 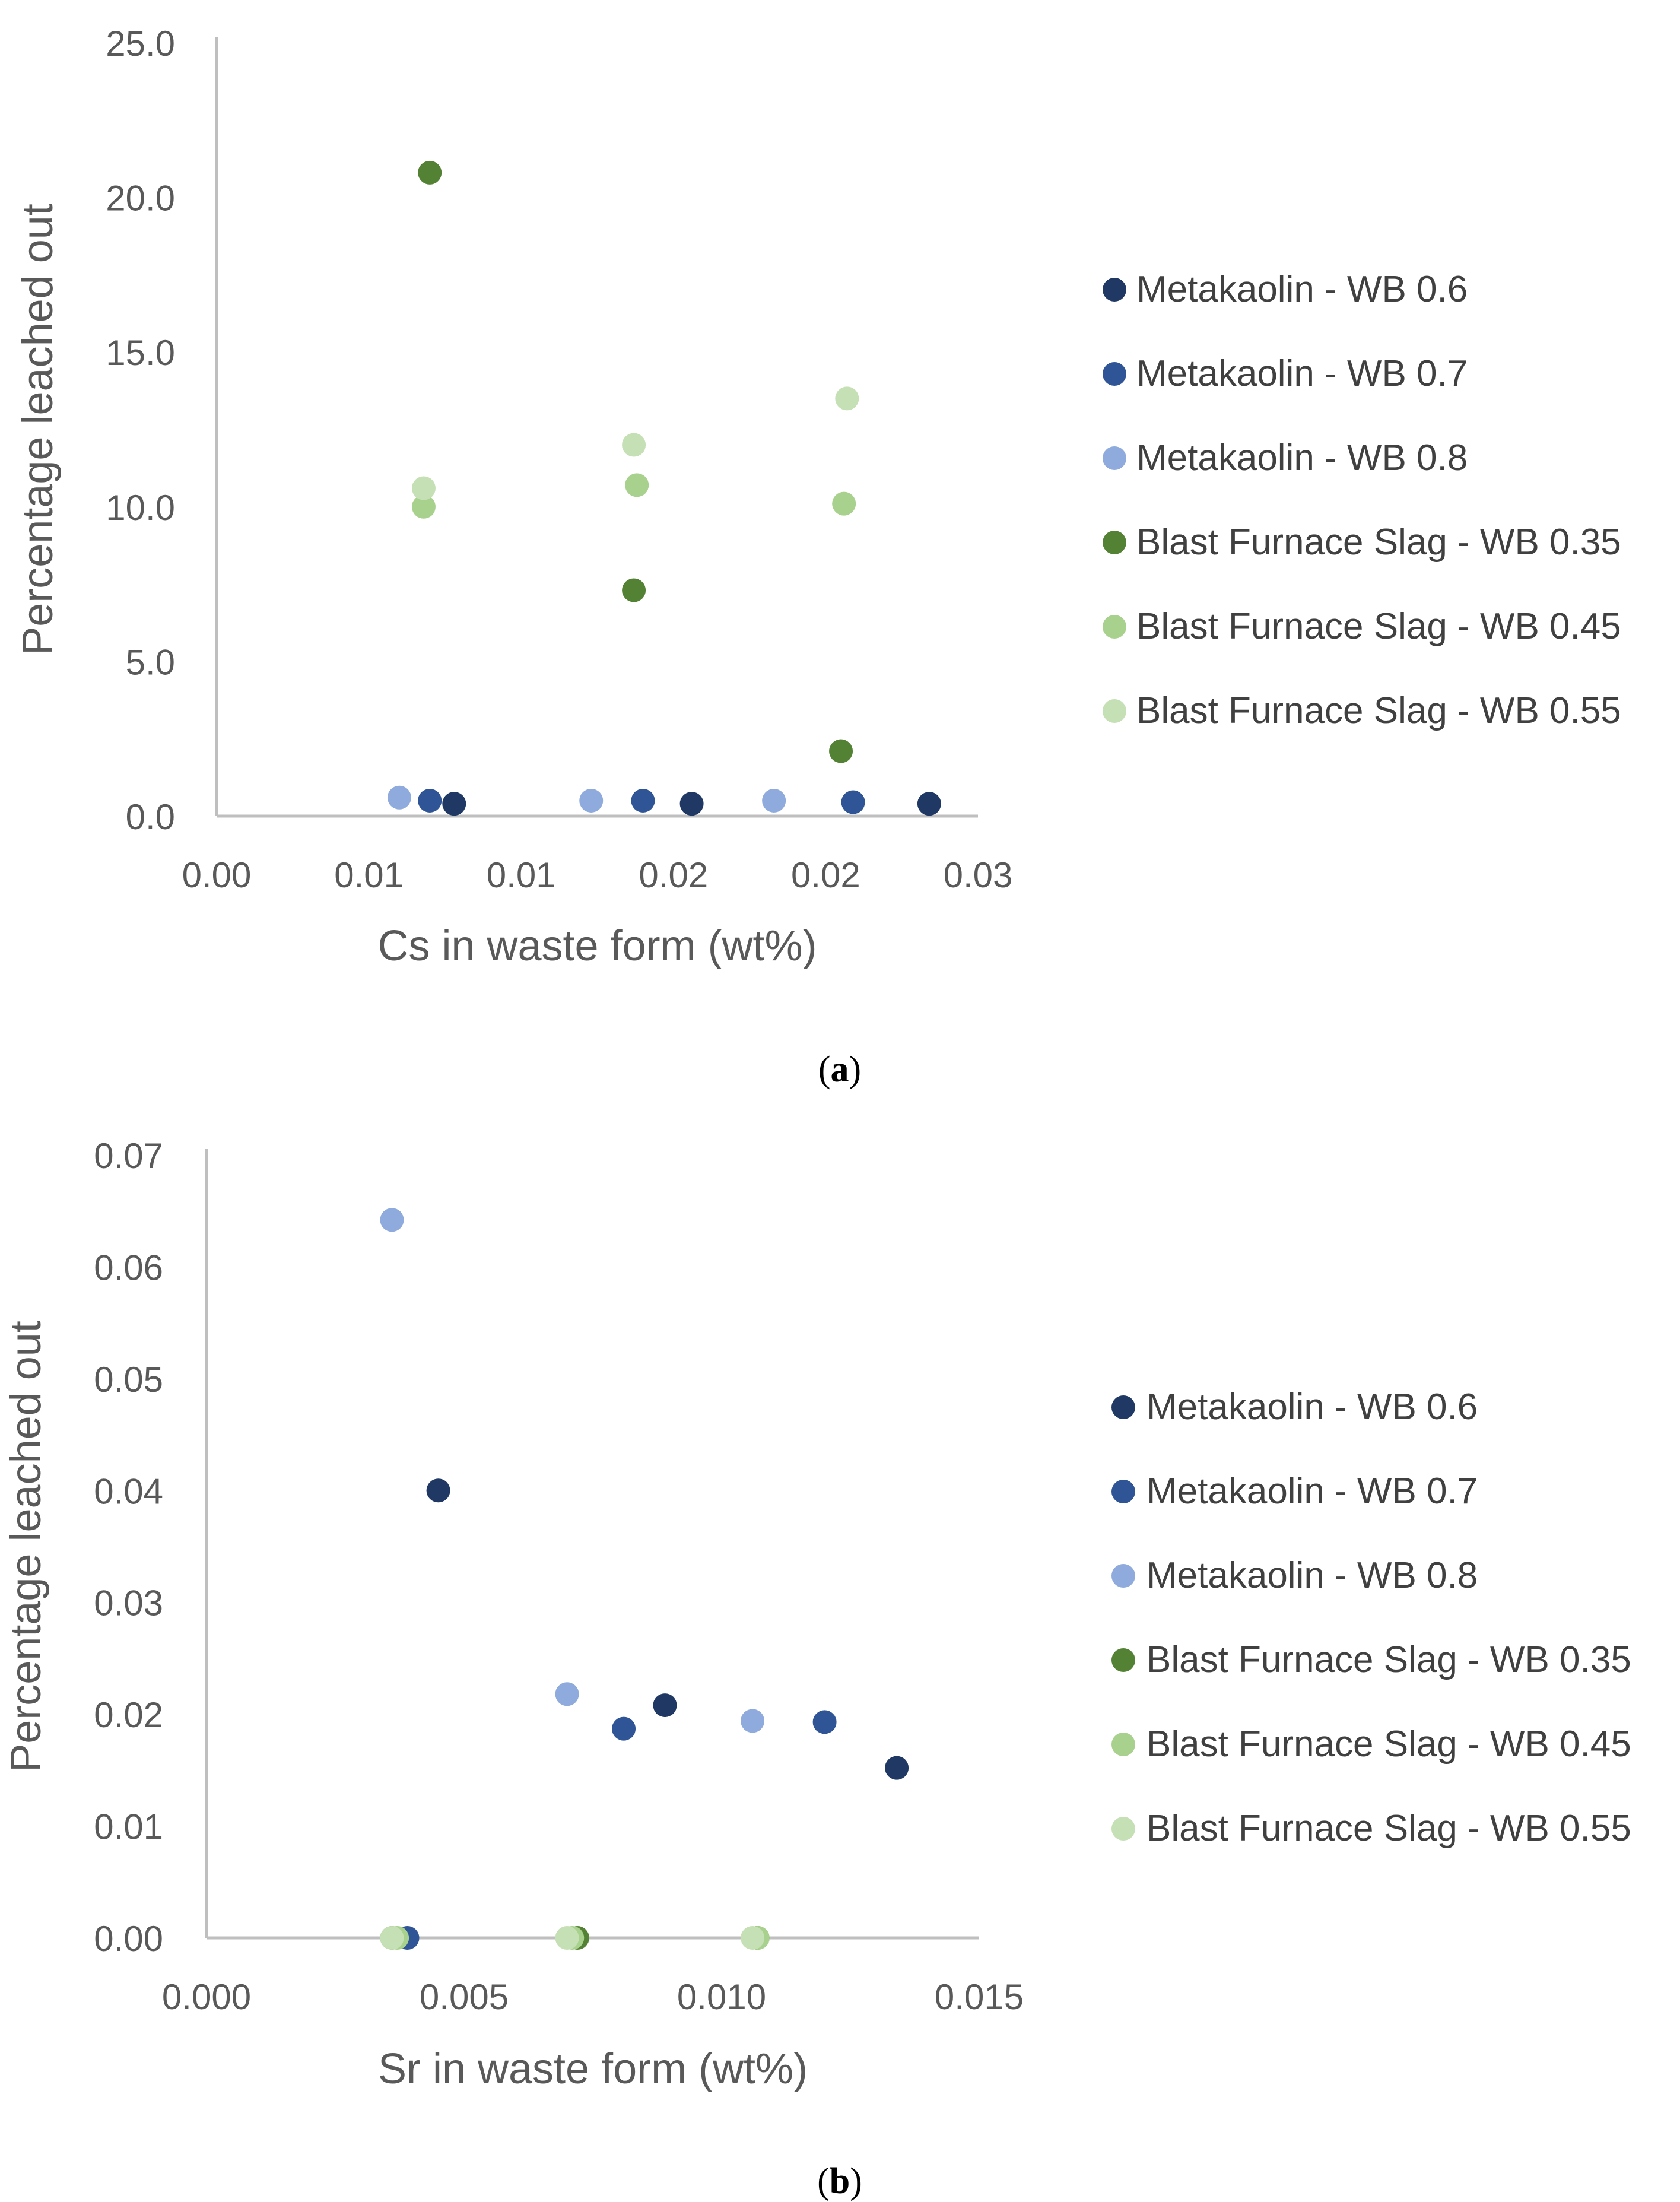 I want to click on panel-label-letter: b, so click(x=840, y=2181).